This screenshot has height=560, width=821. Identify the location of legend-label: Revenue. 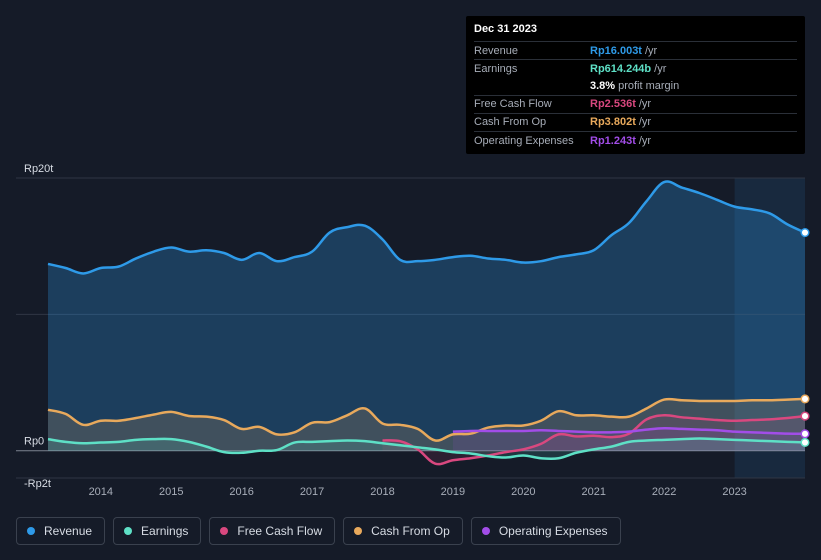
(68, 531).